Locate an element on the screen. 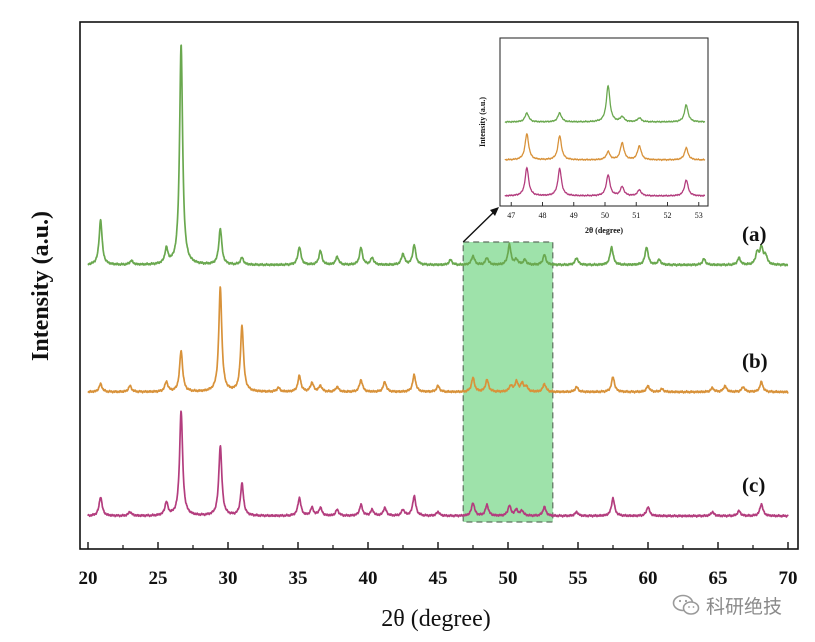 The width and height of the screenshot is (815, 642). wechat-icon is located at coordinates (686, 604).